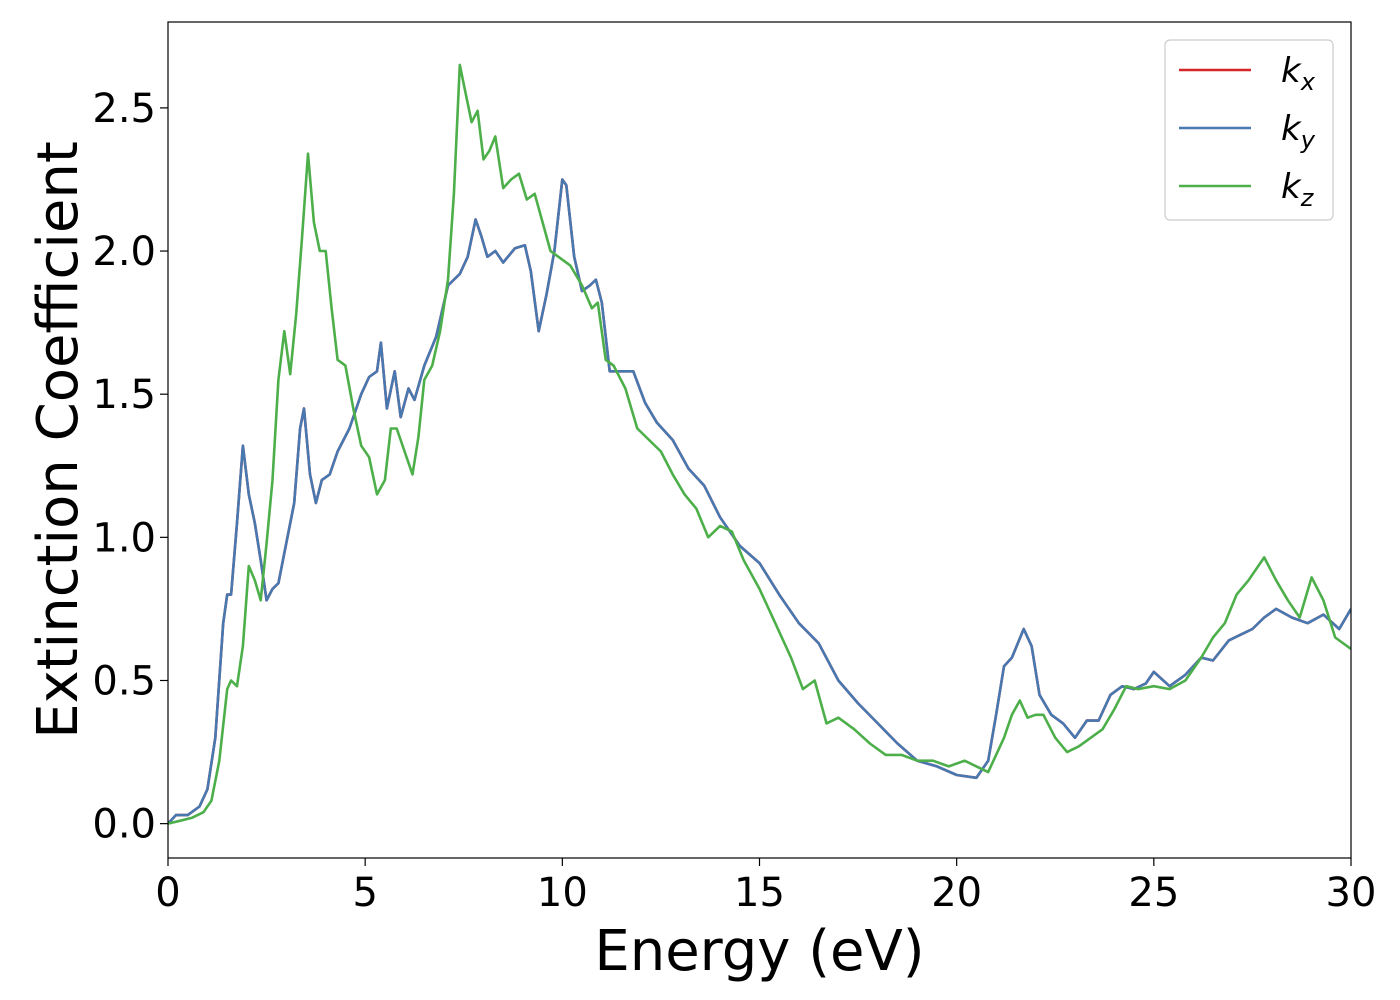 The image size is (1400, 1000). Describe the element at coordinates (1308, 140) in the screenshot. I see `legend-subscript-y: y` at that location.